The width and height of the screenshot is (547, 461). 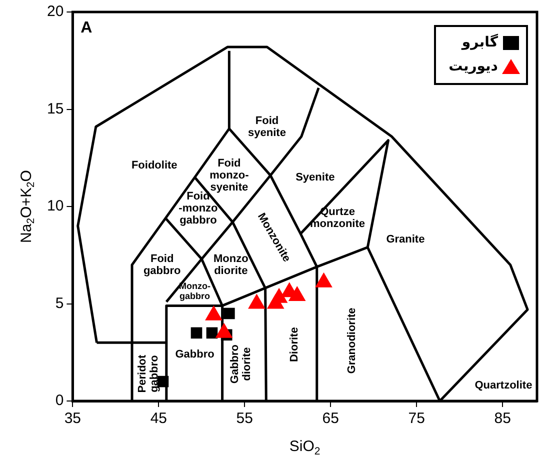 What do you see at coordinates (55, 206) in the screenshot?
I see `y-tick-label: 10` at bounding box center [55, 206].